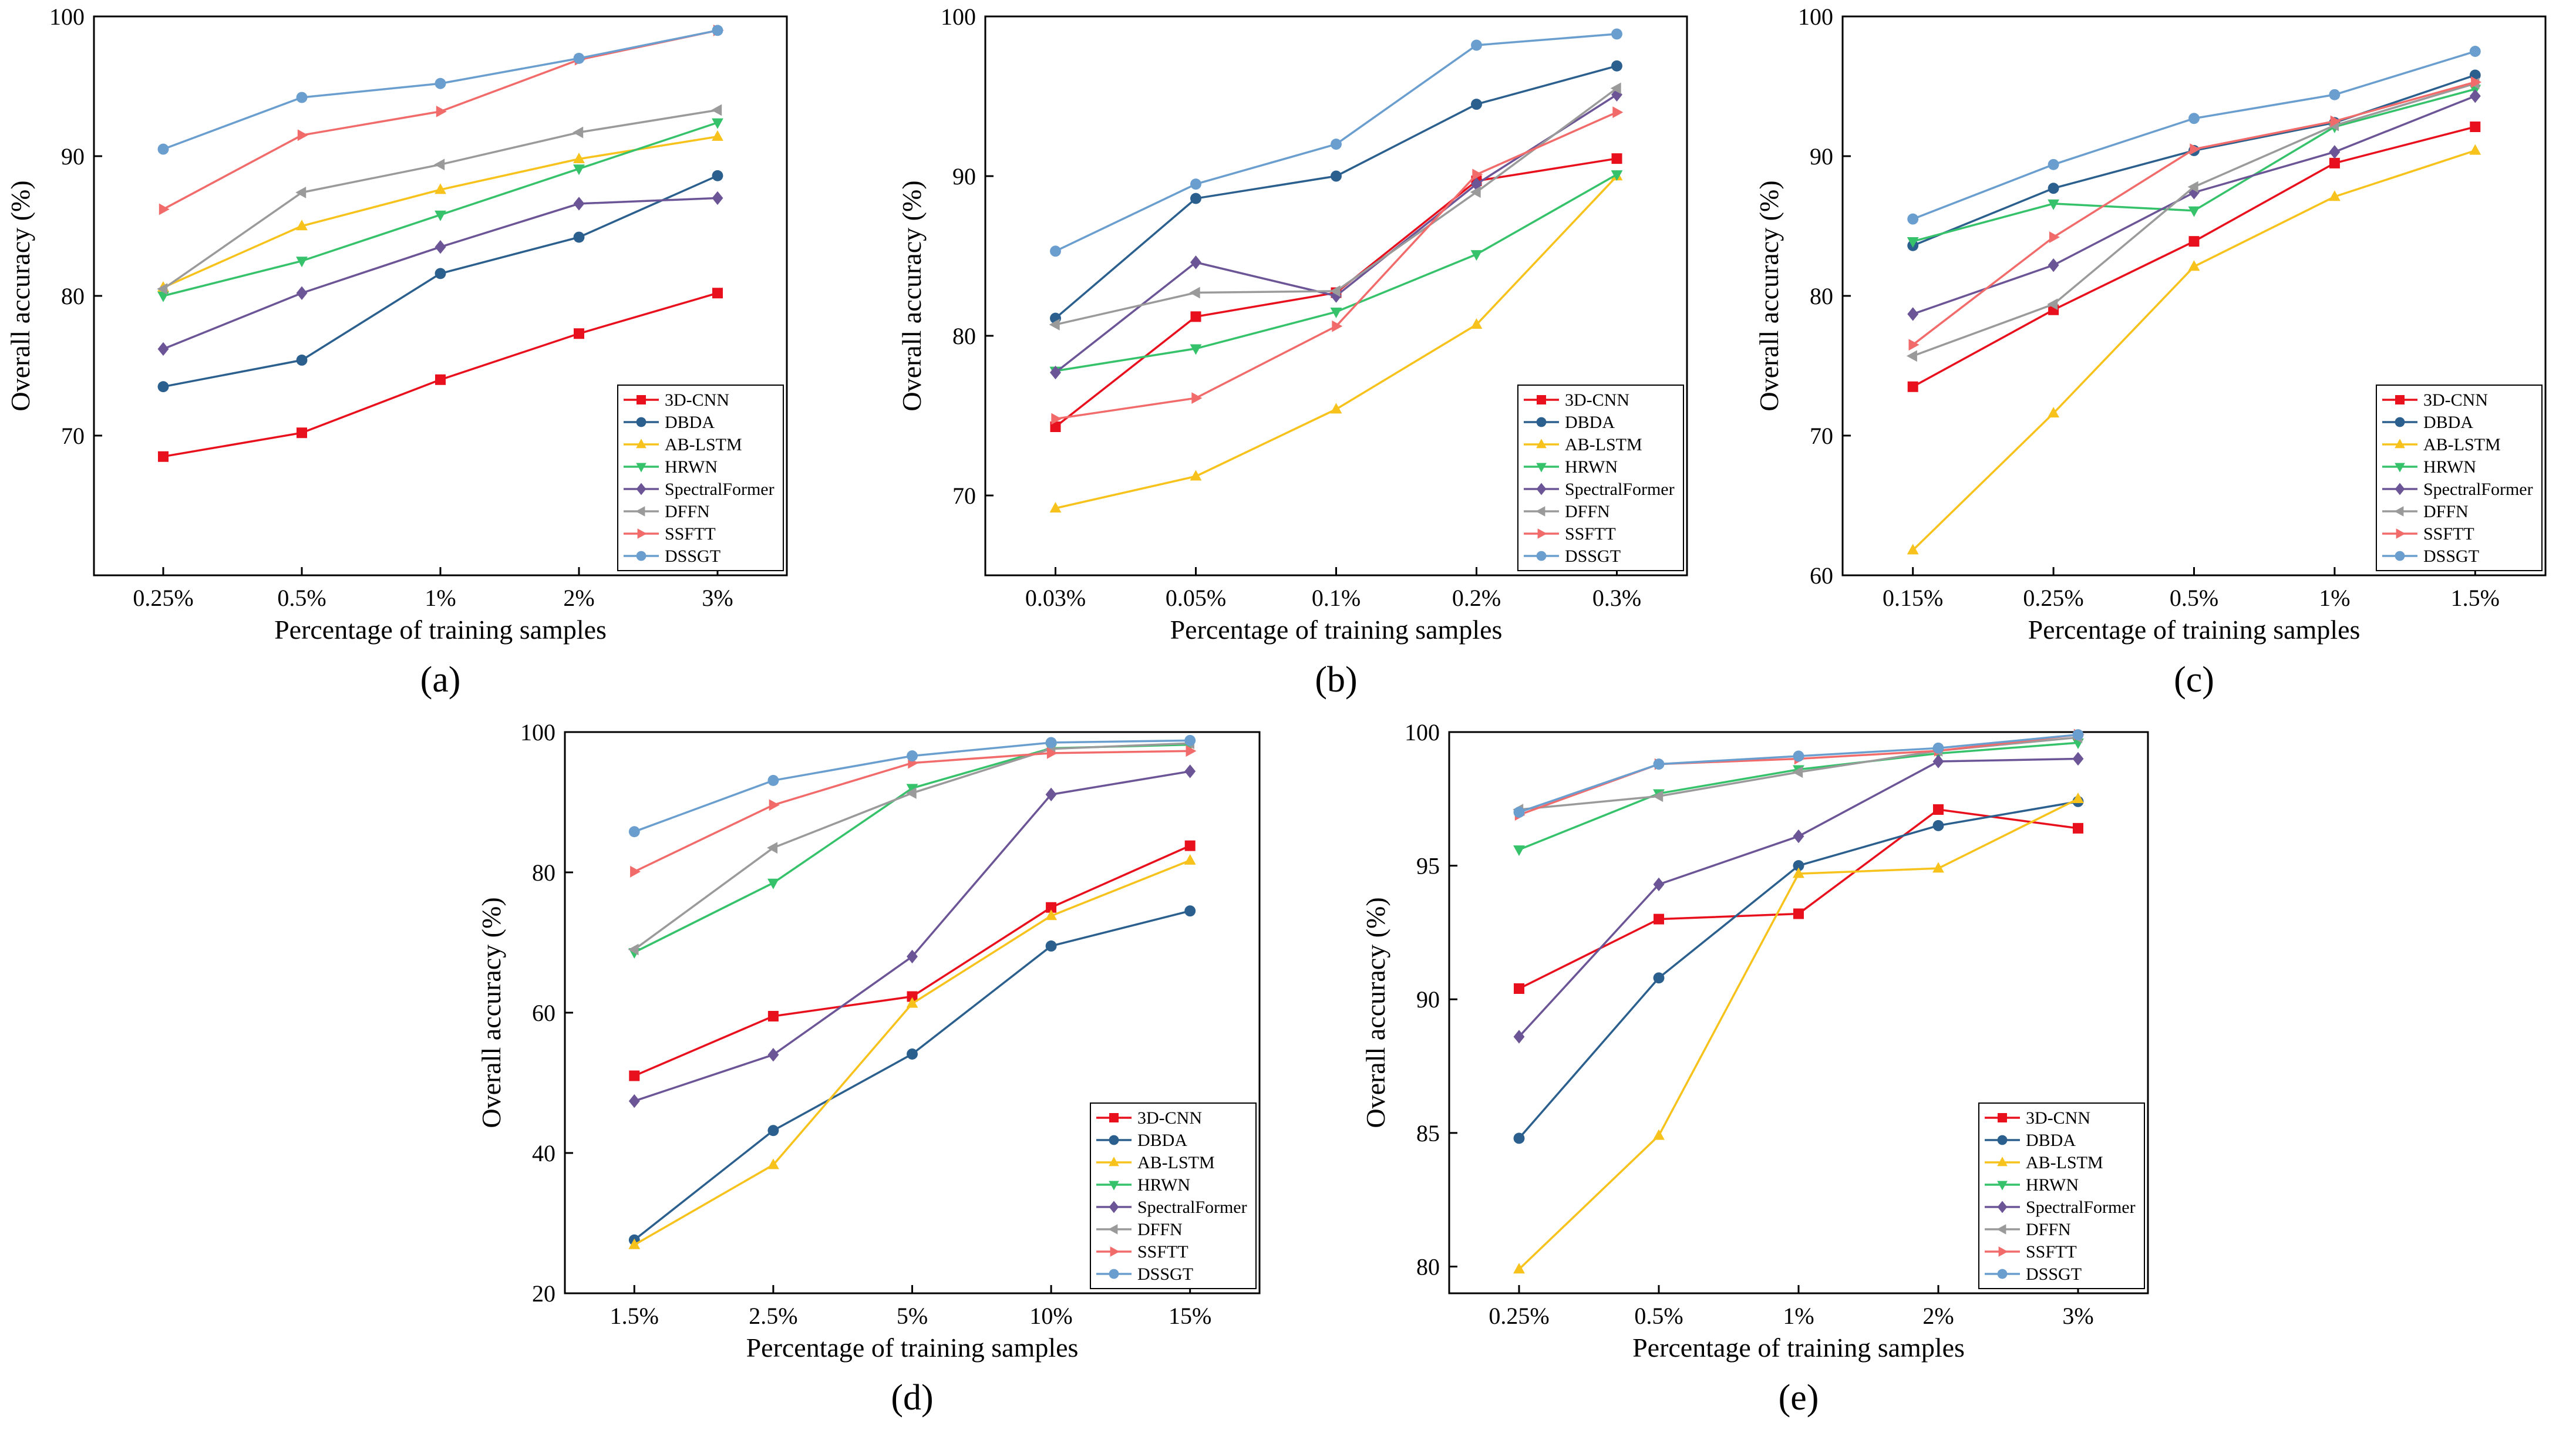  I want to click on panel-label: (b), so click(1336, 680).